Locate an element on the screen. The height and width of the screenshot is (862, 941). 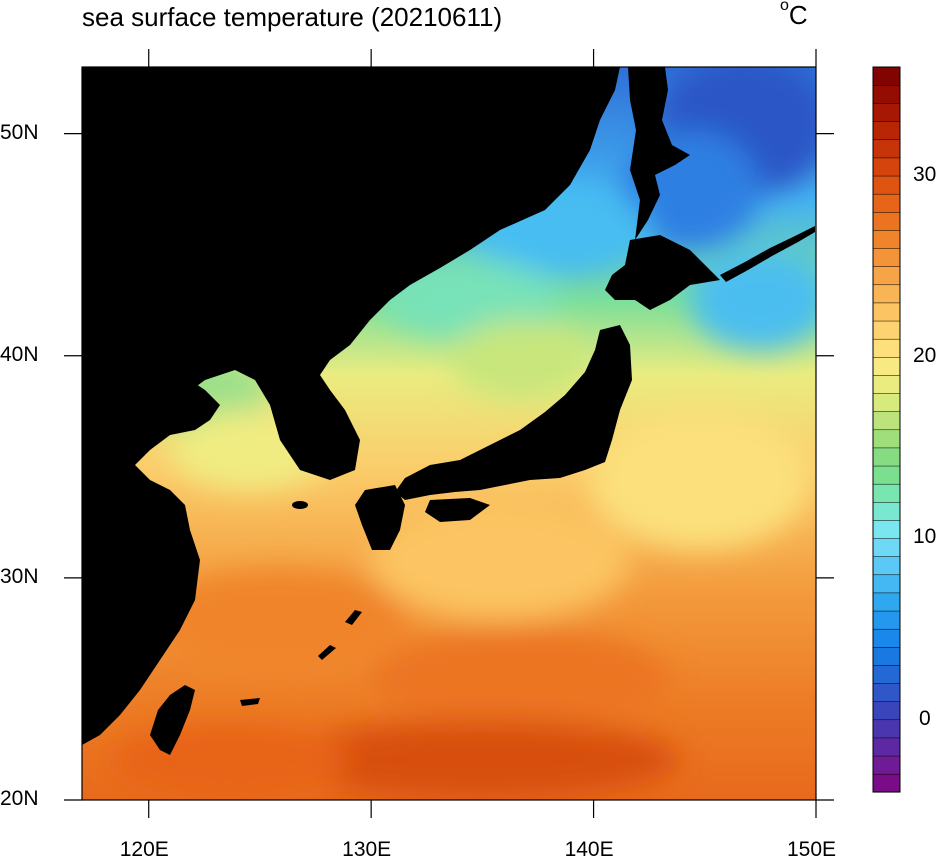
colorbar-tick-label: 30 is located at coordinates (925, 174).